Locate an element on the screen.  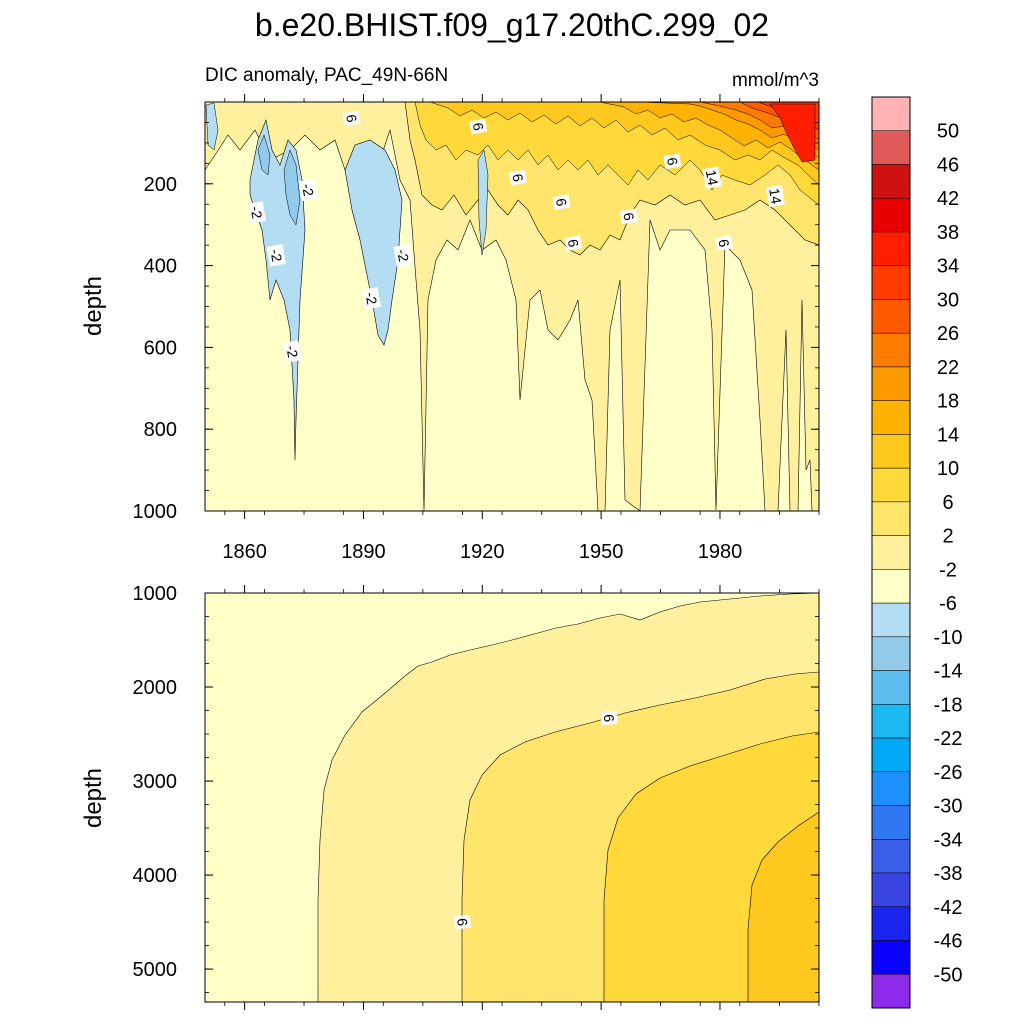
y-tick-label: 400 is located at coordinates (160, 267).